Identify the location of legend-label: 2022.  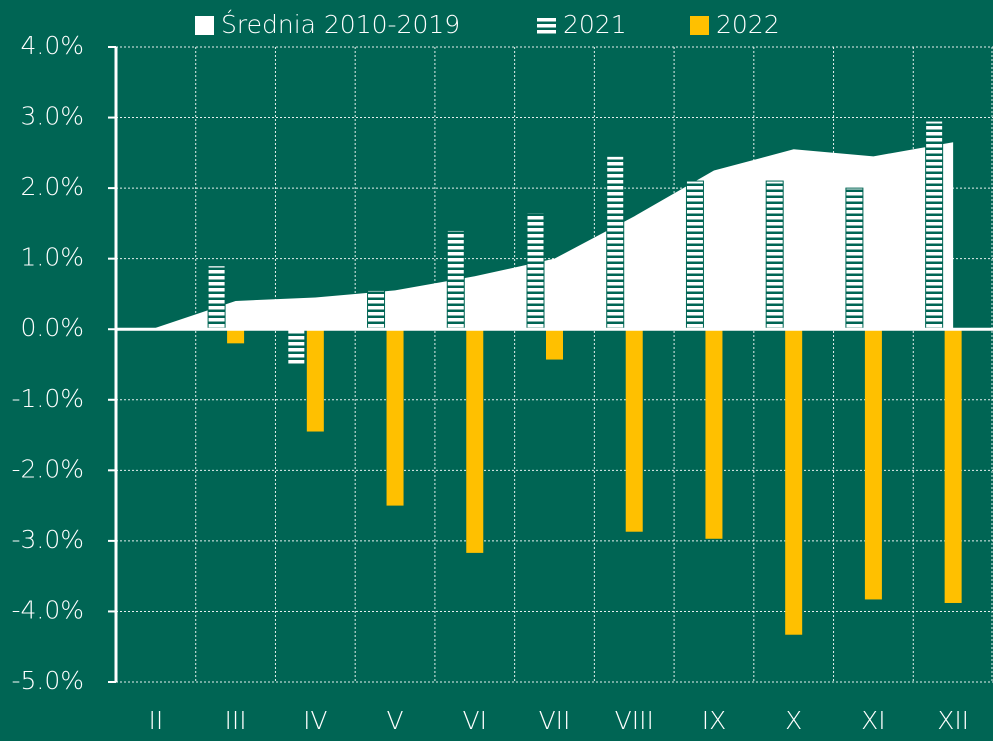
(748, 24).